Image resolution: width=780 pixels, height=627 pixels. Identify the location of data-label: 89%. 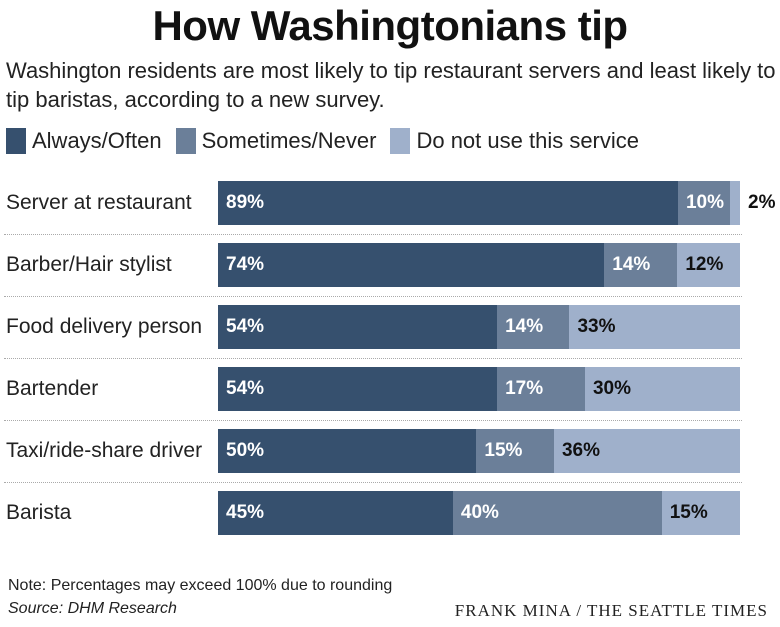
(245, 202).